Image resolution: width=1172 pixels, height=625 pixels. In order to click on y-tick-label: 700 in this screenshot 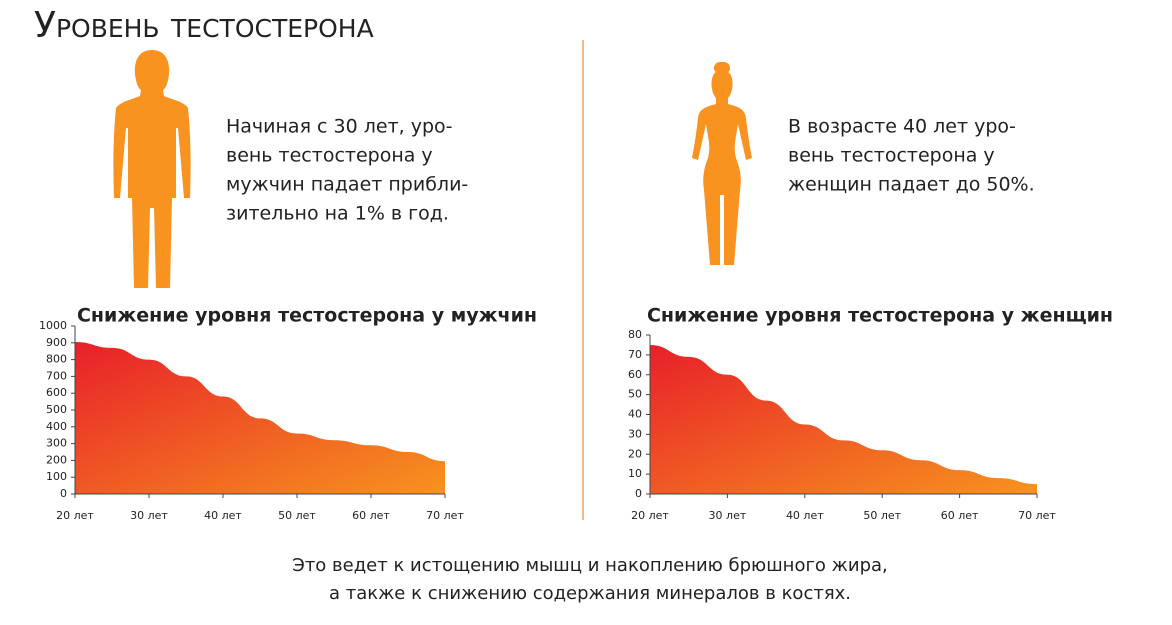, I will do `click(56, 375)`.